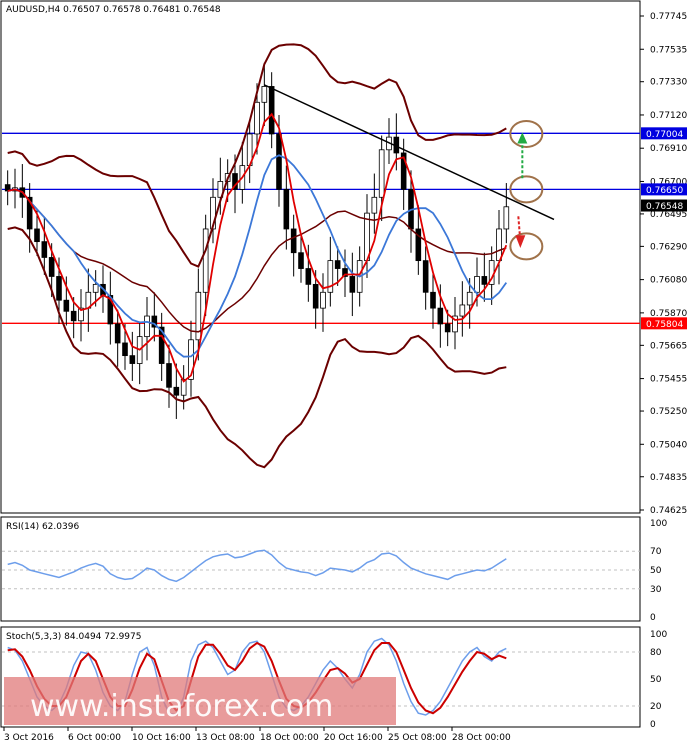  I want to click on stoch-title: Stoch(5,3,3) 84.0494 72.9975, so click(73, 637).